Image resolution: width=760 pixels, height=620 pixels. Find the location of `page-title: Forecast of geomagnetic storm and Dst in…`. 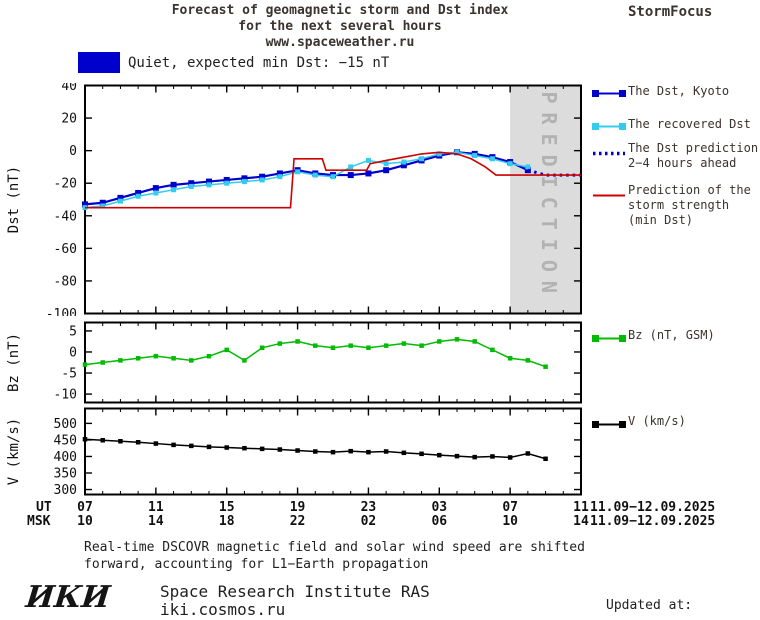

page-title: Forecast of geomagnetic storm and Dst in… is located at coordinates (340, 27).